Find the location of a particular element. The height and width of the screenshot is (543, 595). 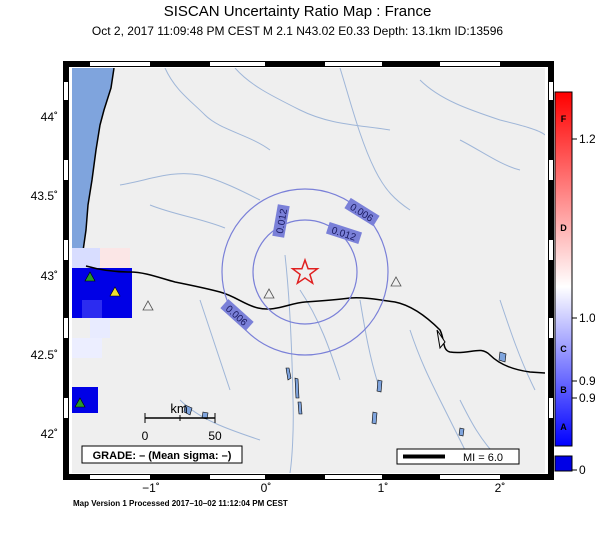

colorbar-value: 0 is located at coordinates (582, 470).